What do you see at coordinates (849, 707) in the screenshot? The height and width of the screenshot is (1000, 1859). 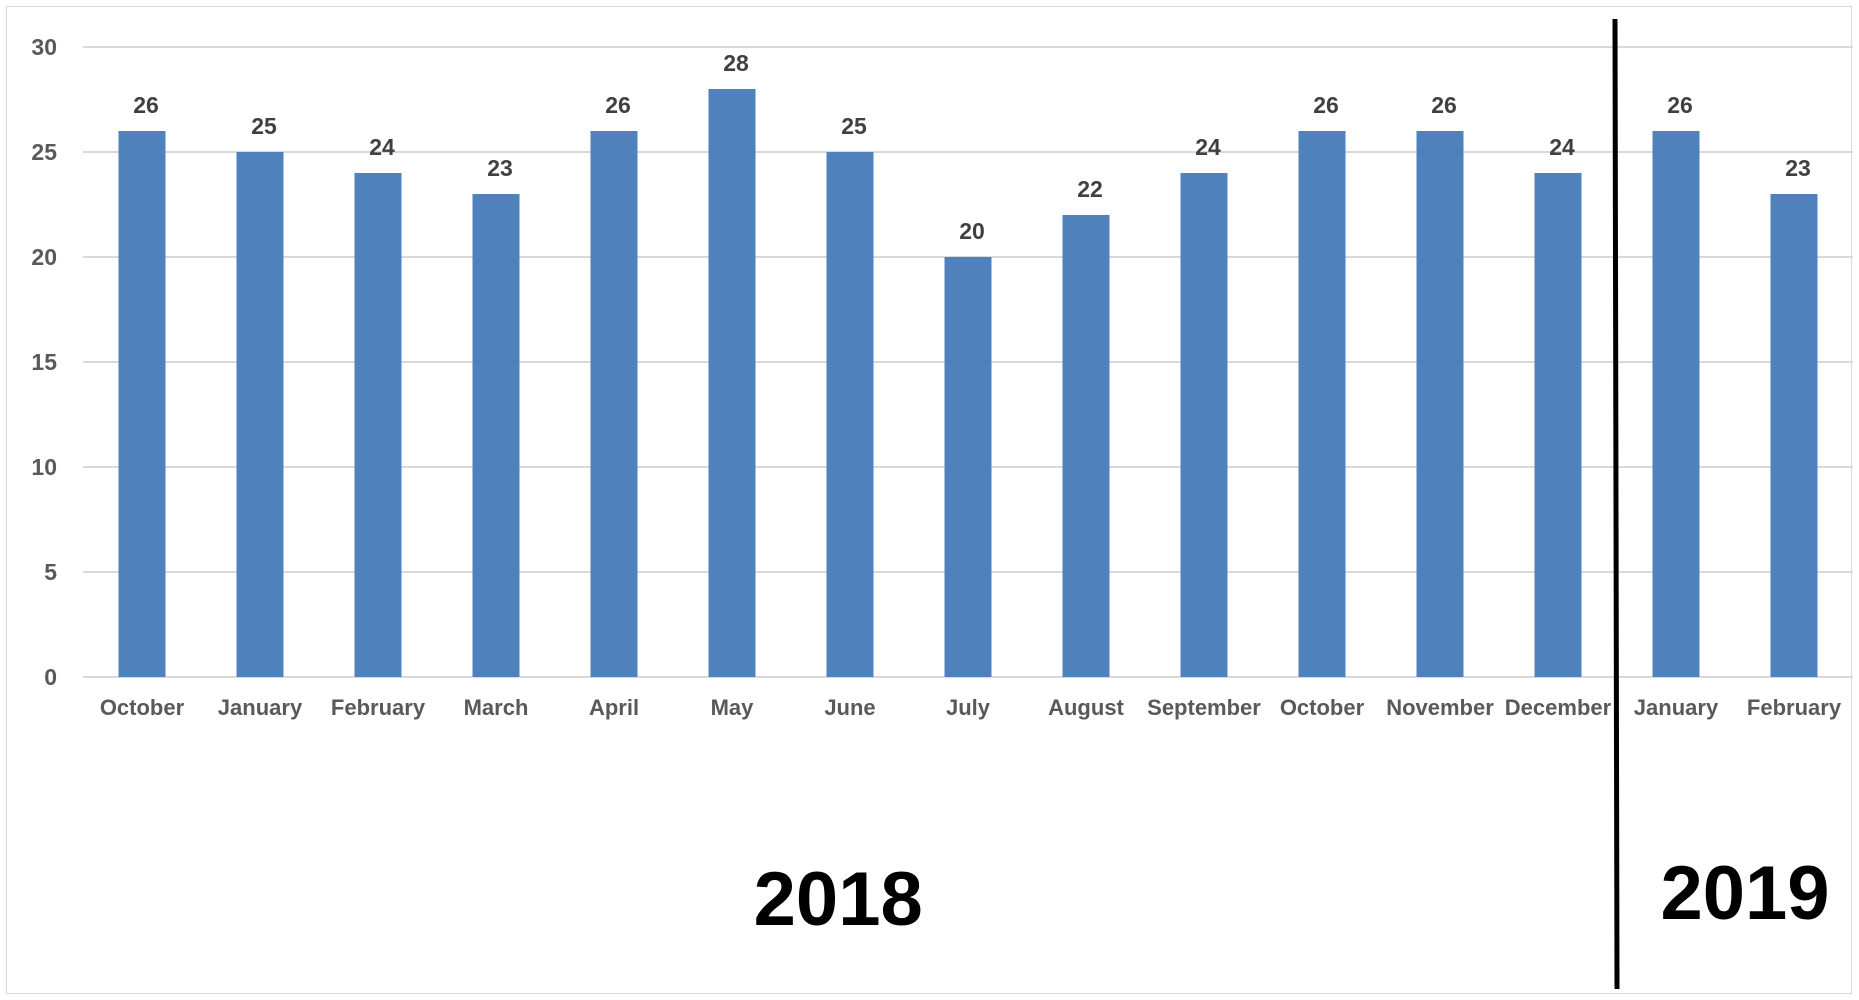 I see `x-tick-label: June` at bounding box center [849, 707].